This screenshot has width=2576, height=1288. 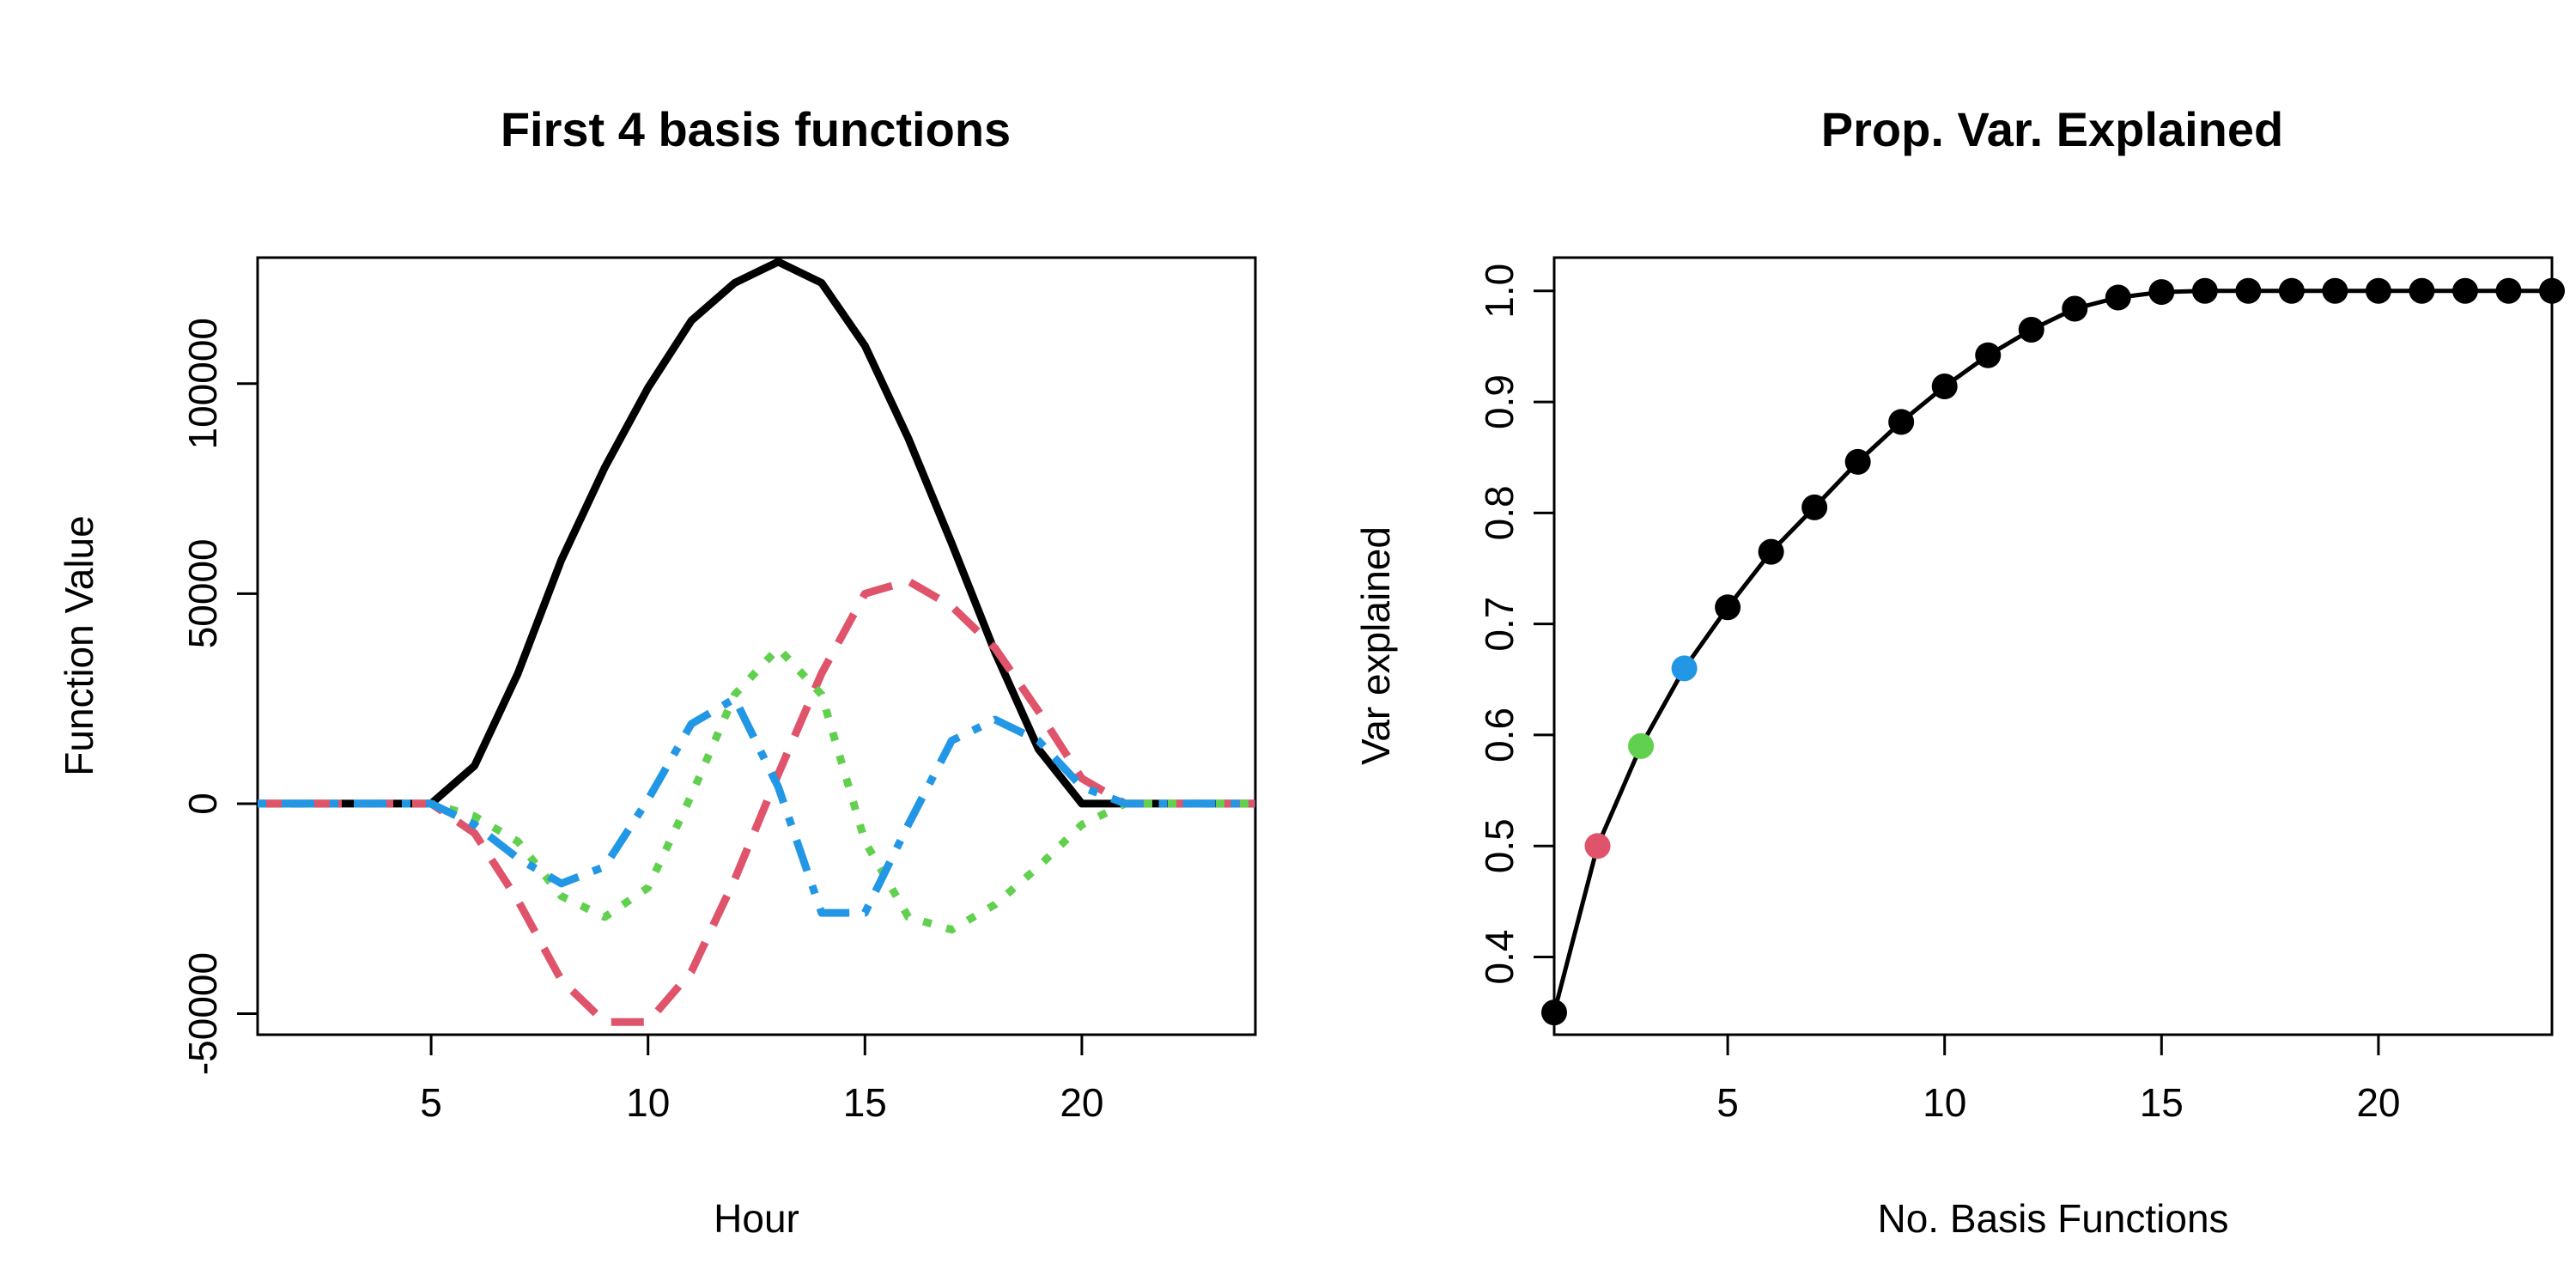 What do you see at coordinates (1499, 625) in the screenshot?
I see `var-y-tick-label: 0.7` at bounding box center [1499, 625].